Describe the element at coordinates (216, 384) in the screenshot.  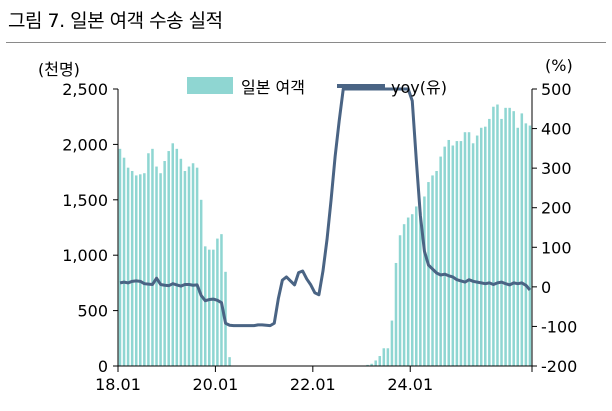
I see `x-tick-label: 20.01` at that location.